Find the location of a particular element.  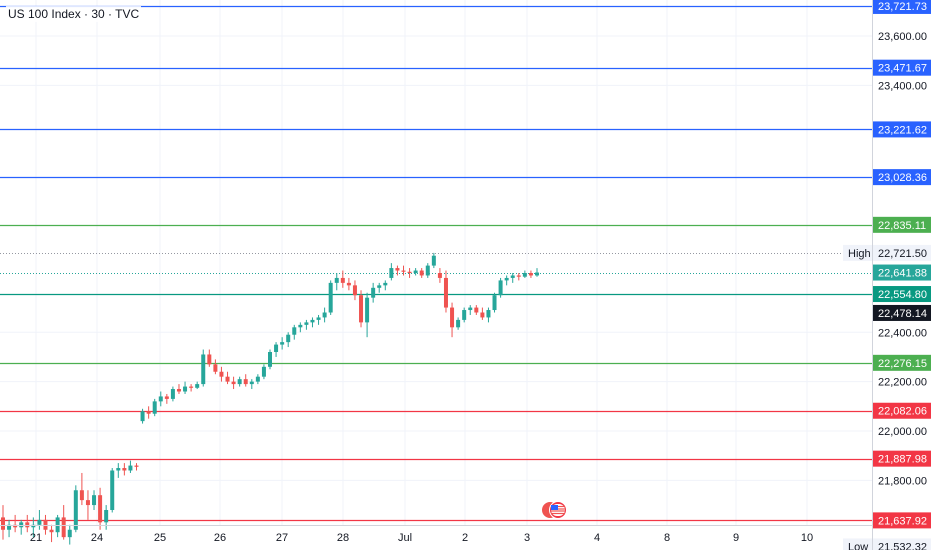

time-tick-label: 24 is located at coordinates (97, 538).